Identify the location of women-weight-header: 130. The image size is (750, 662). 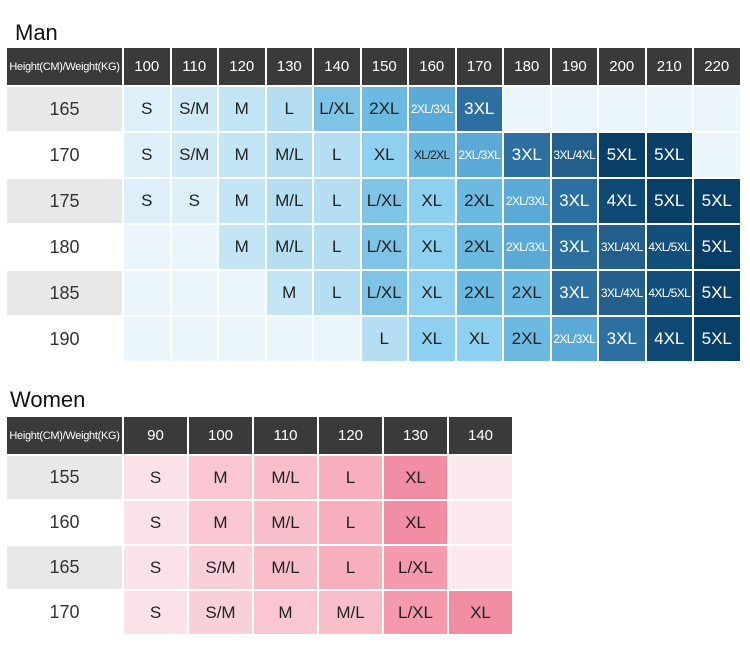
(415, 435).